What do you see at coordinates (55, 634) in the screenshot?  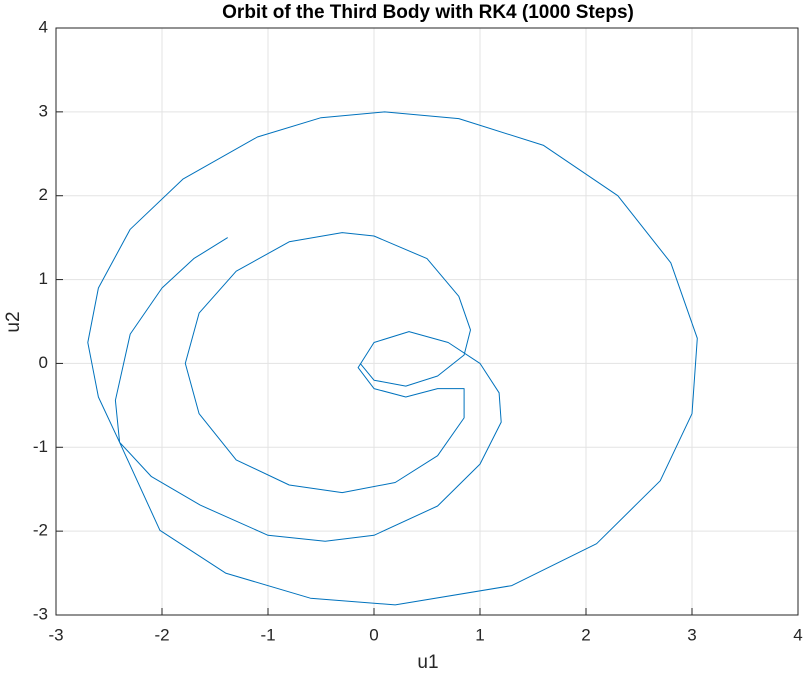 I see `x-tick-label: -3` at bounding box center [55, 634].